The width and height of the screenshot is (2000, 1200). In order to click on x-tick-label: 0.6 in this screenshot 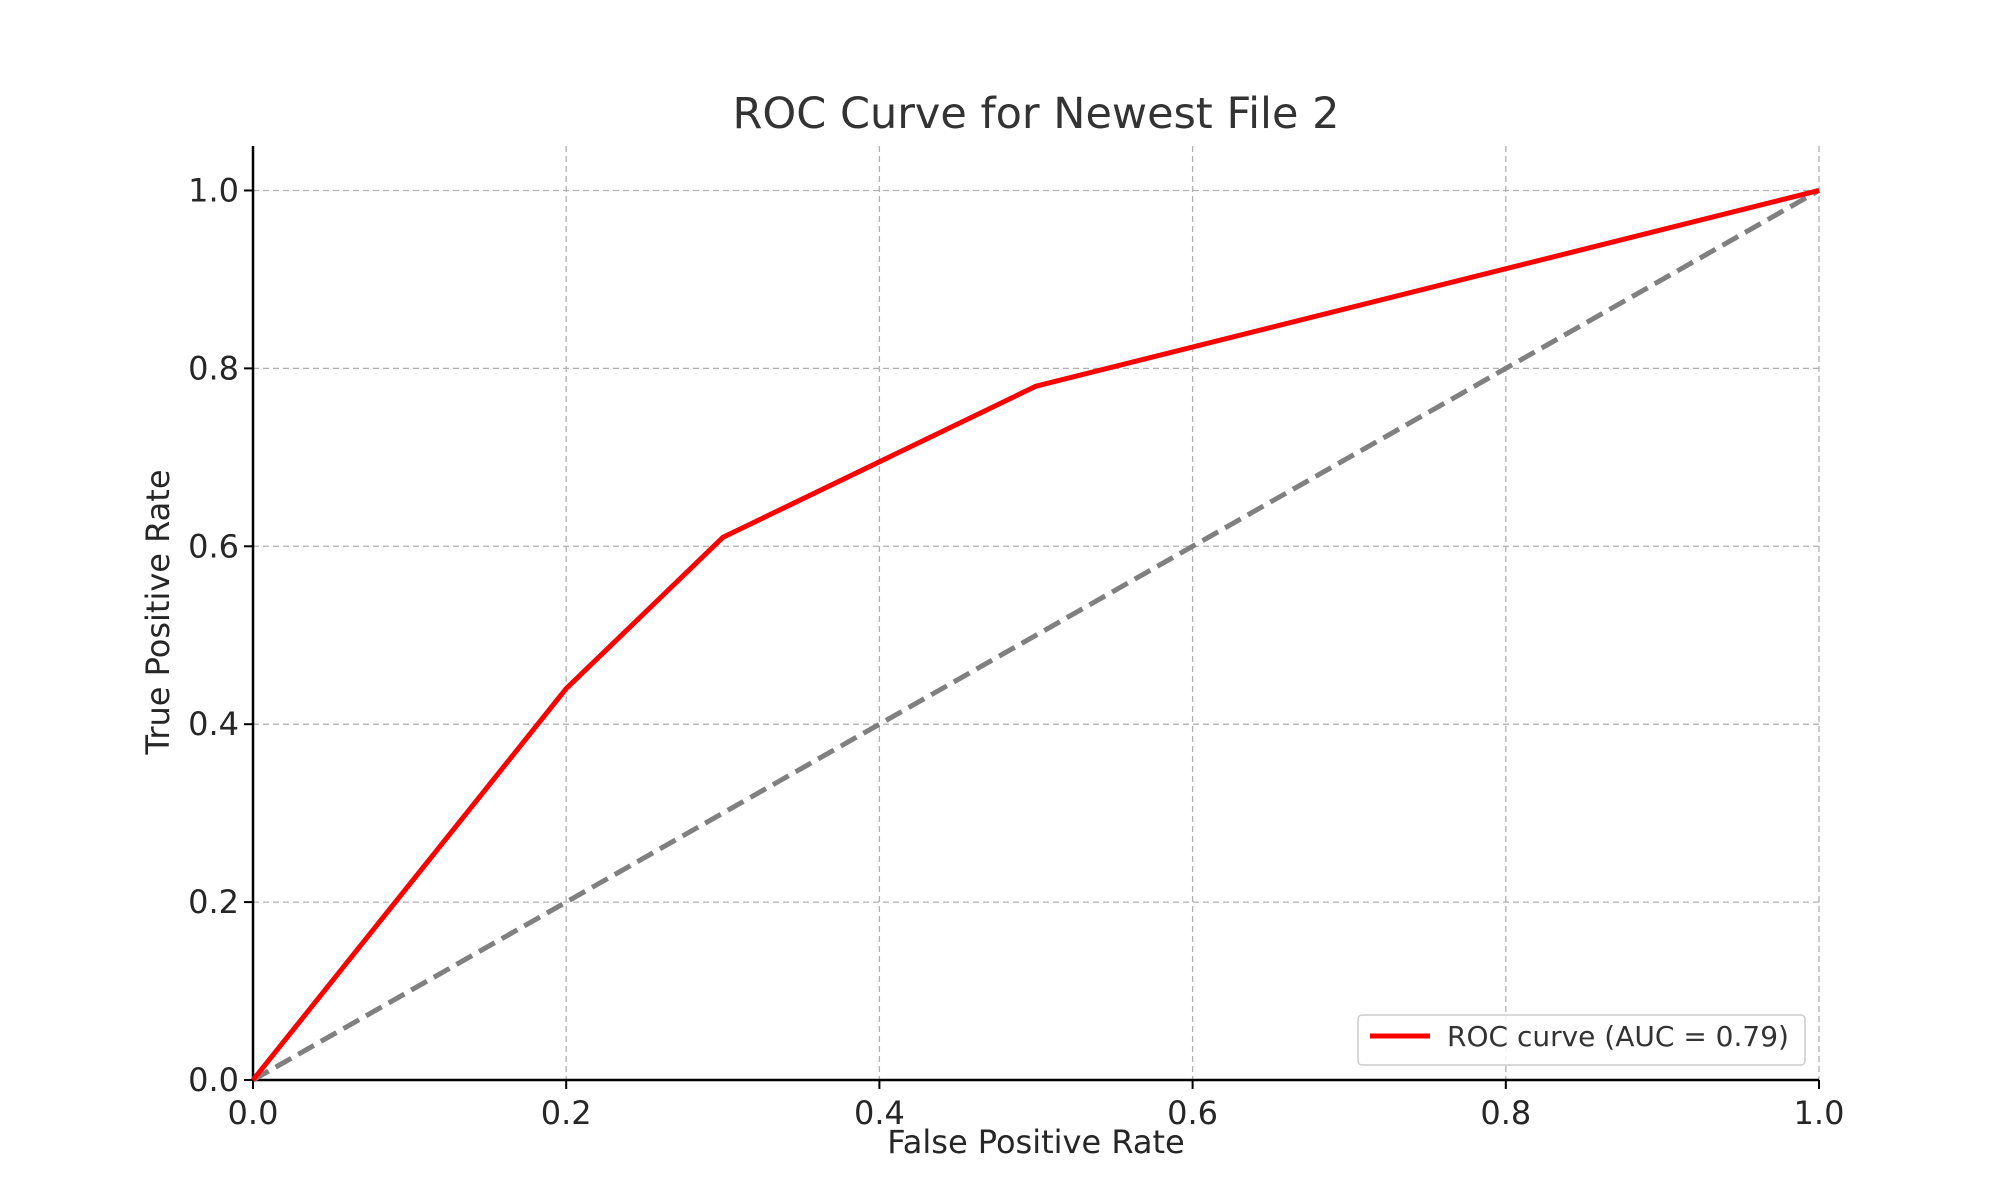, I will do `click(1192, 1113)`.